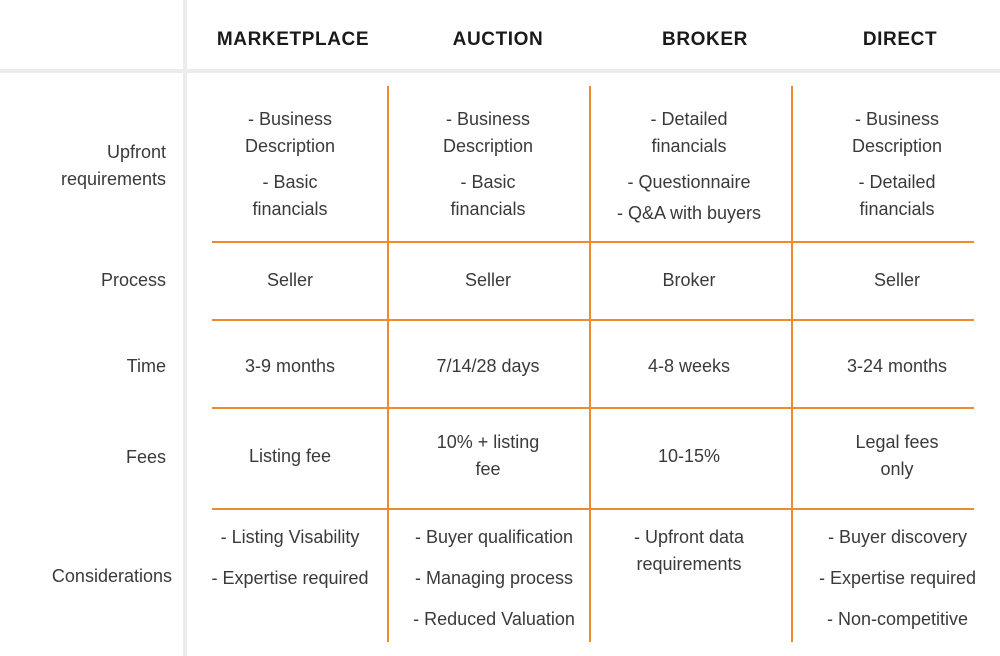 Image resolution: width=1000 pixels, height=656 pixels. What do you see at coordinates (897, 469) in the screenshot?
I see `cell-line: only` at bounding box center [897, 469].